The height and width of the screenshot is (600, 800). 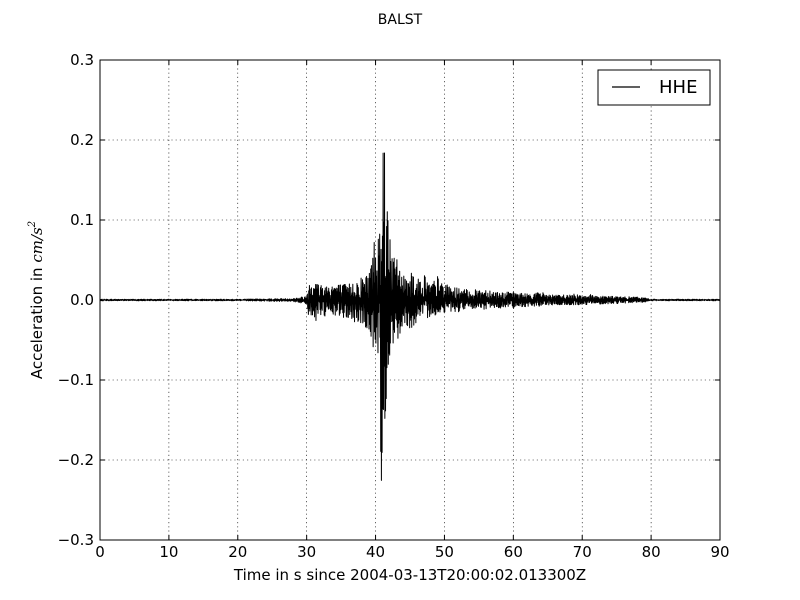 I want to click on x-tick-label: 80, so click(x=651, y=552).